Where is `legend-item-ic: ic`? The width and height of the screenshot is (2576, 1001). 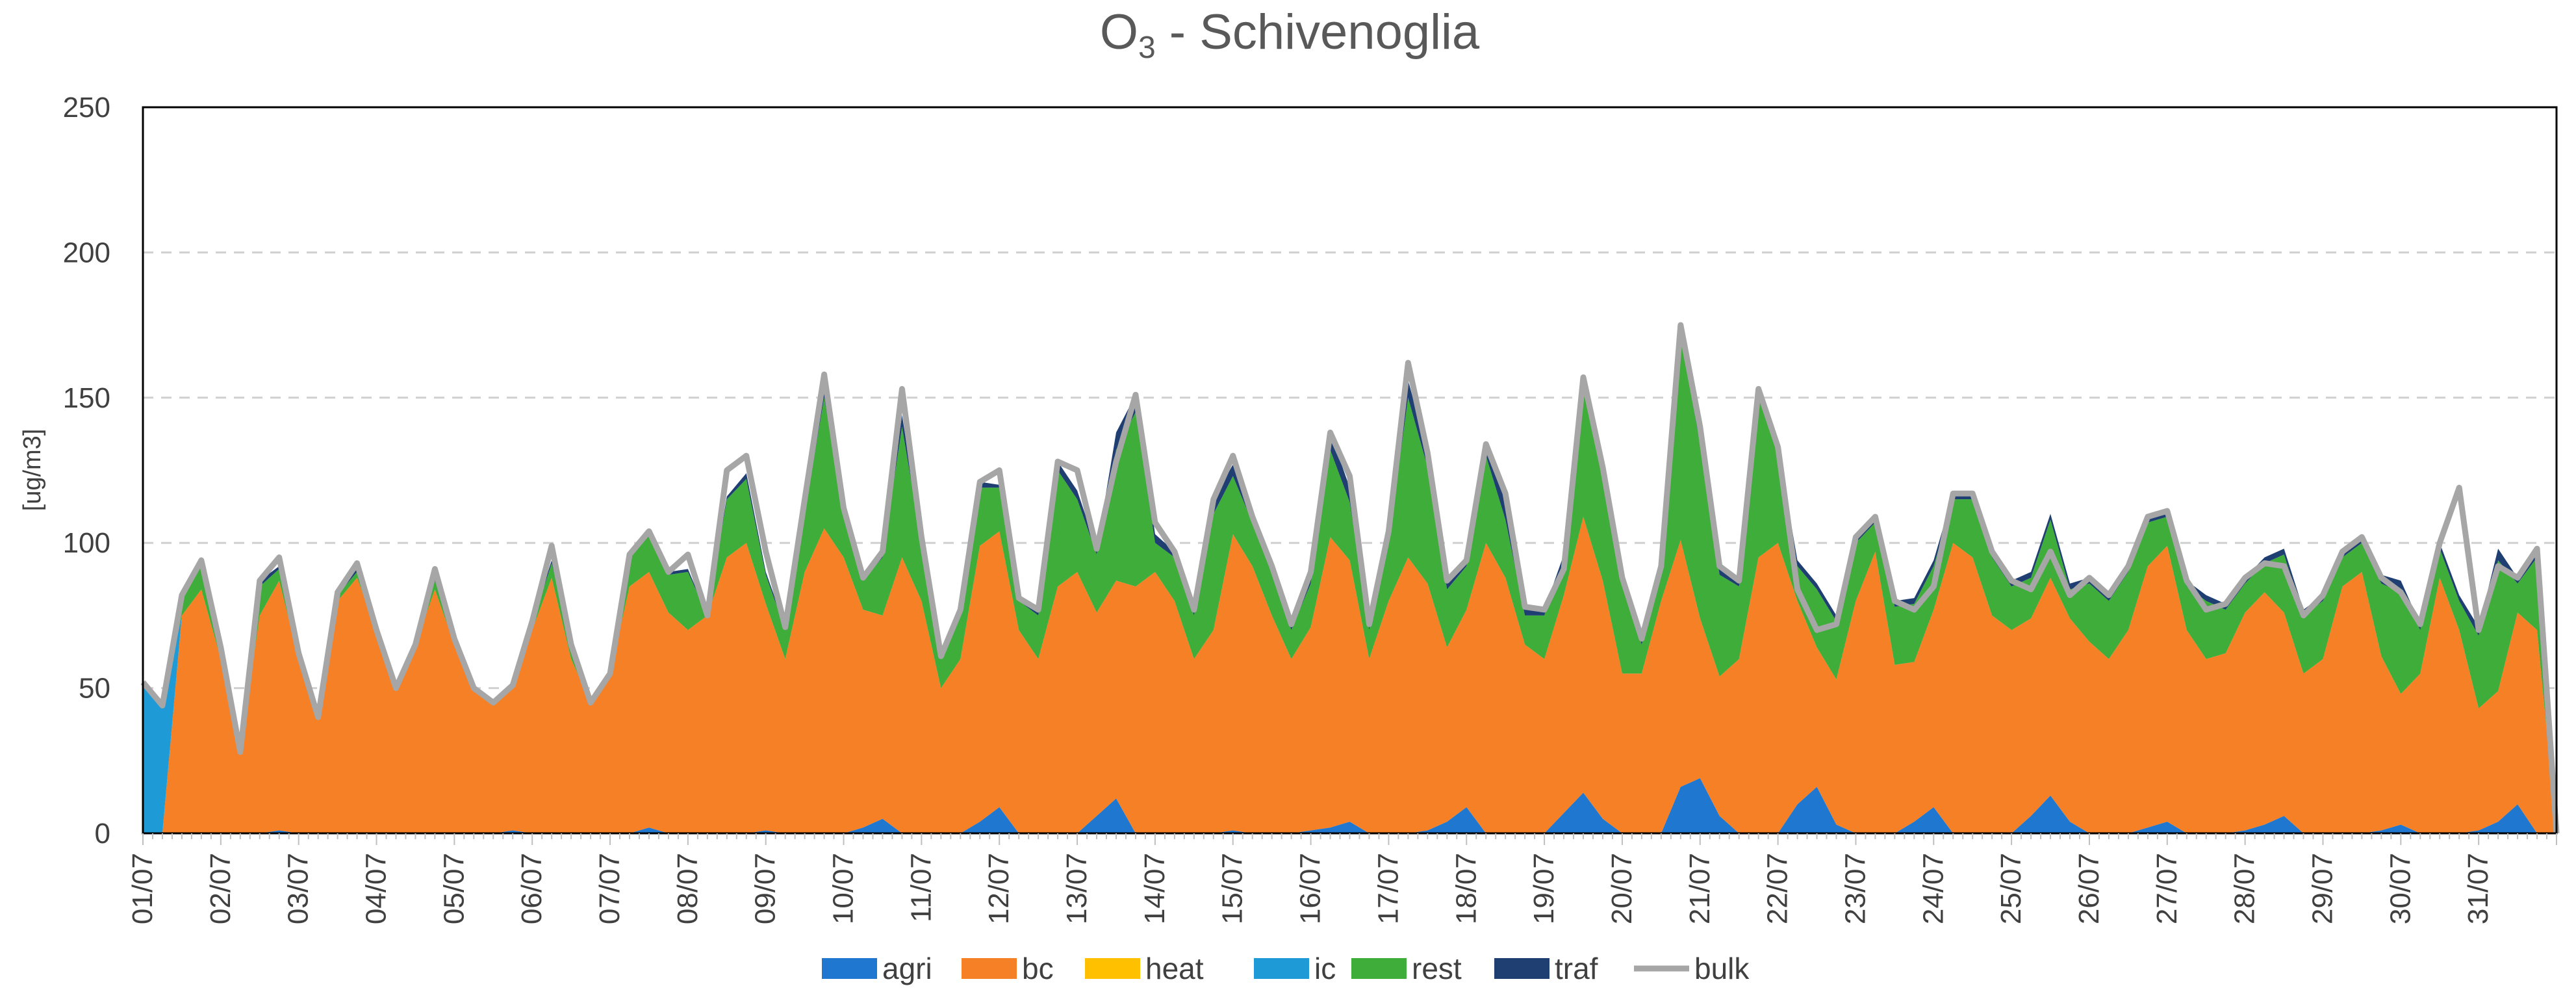 legend-item-ic: ic is located at coordinates (1295, 968).